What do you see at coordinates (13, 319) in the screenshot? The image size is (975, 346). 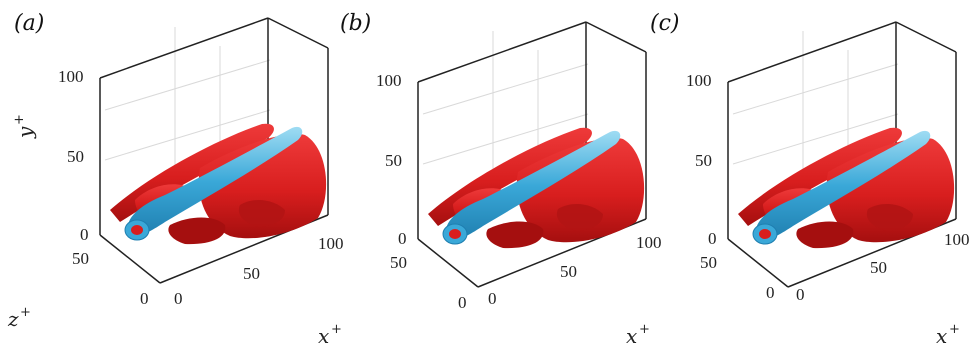 I see `z-axis-var: z` at bounding box center [13, 319].